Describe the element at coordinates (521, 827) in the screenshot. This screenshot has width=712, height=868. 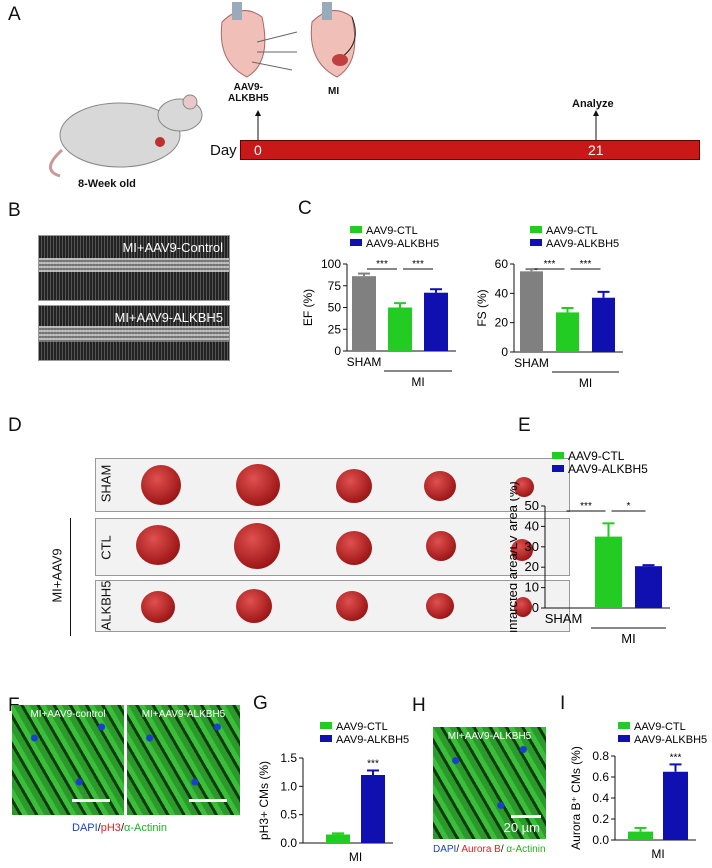
I see `scale-bar-label: 20 µm` at that location.